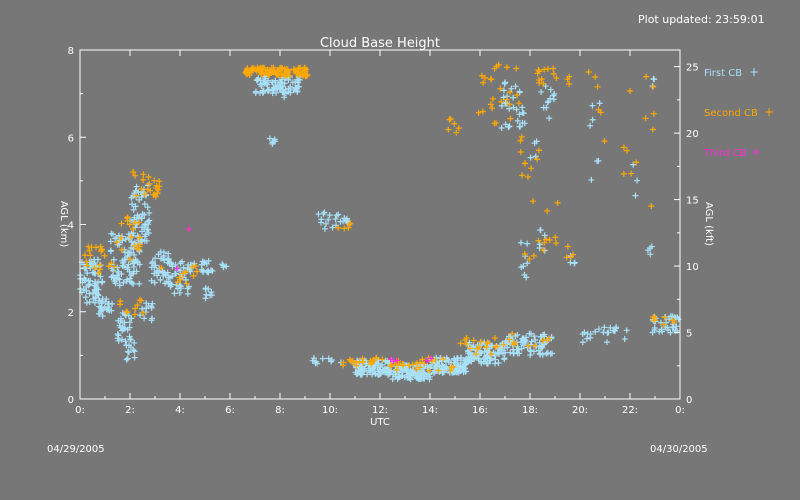 This screenshot has width=800, height=500. I want to click on x-tick-label: 12:, so click(380, 410).